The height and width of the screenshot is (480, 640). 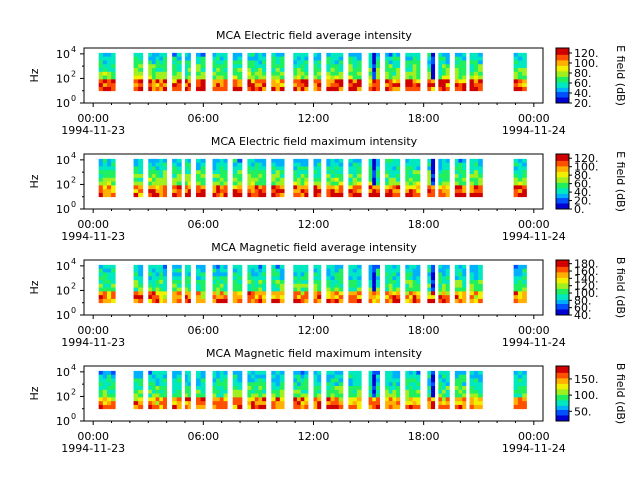 What do you see at coordinates (534, 130) in the screenshot?
I see `x-date-end: 1994-11-24` at bounding box center [534, 130].